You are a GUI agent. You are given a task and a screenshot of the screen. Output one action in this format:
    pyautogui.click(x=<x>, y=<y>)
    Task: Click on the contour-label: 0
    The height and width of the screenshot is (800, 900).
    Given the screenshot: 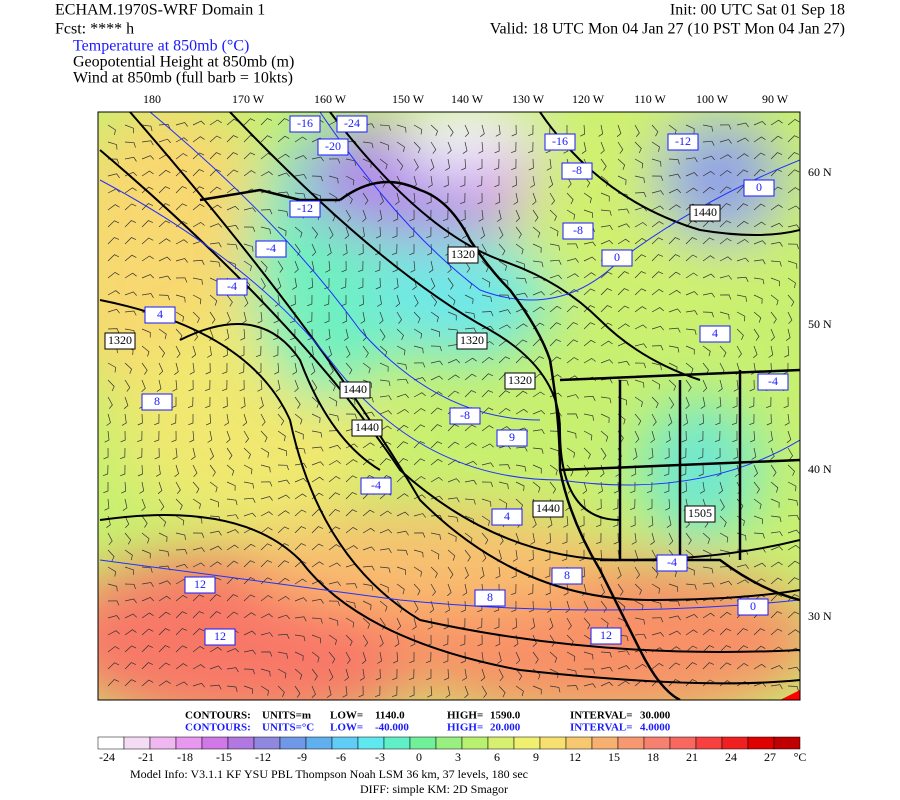 What is the action you would take?
    pyautogui.click(x=759, y=187)
    